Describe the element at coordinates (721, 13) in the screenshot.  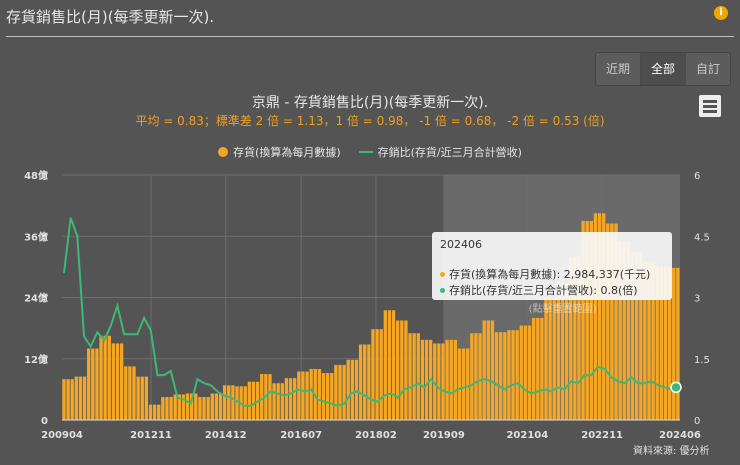
I see `info-icon: i` at that location.